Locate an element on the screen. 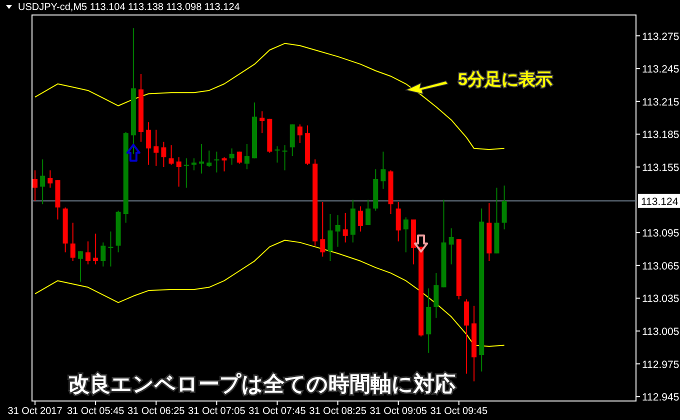 This screenshot has height=420, width=680. x-tick-label: 31 Oct 07:45 is located at coordinates (277, 411).